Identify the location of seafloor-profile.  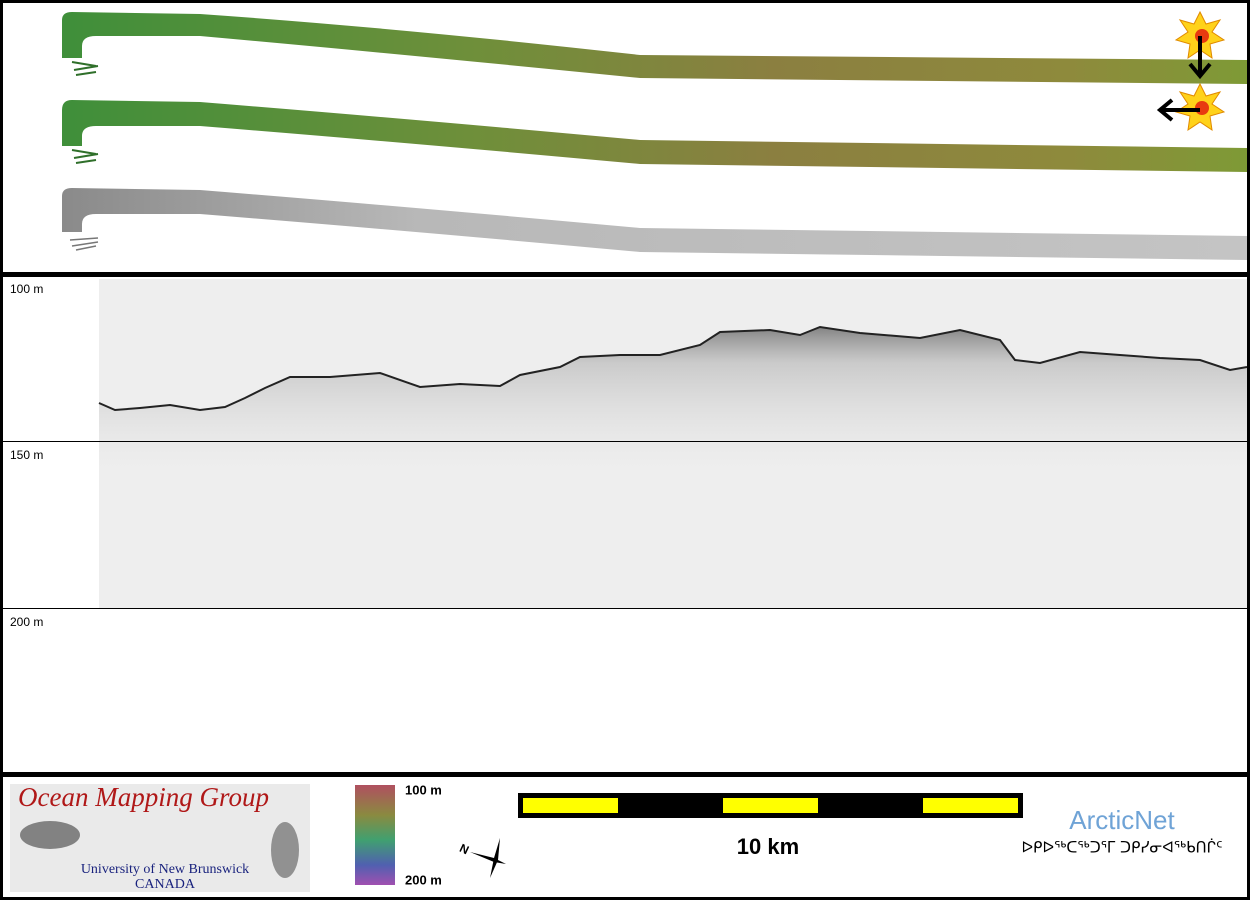
(673, 368).